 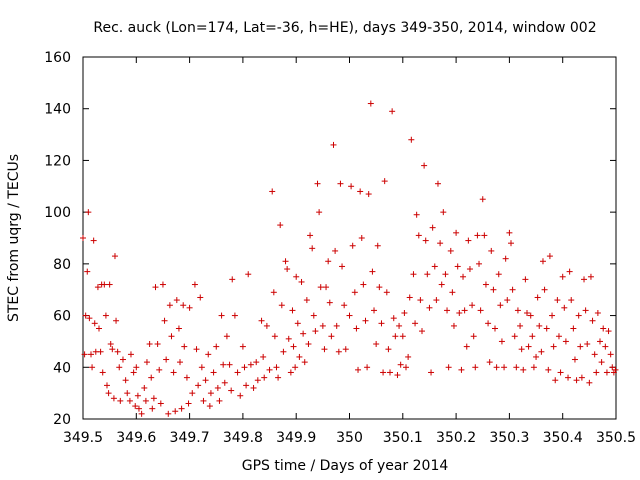 I want to click on x-axis-label: GPS time / Days of year 2014, so click(x=345, y=466).